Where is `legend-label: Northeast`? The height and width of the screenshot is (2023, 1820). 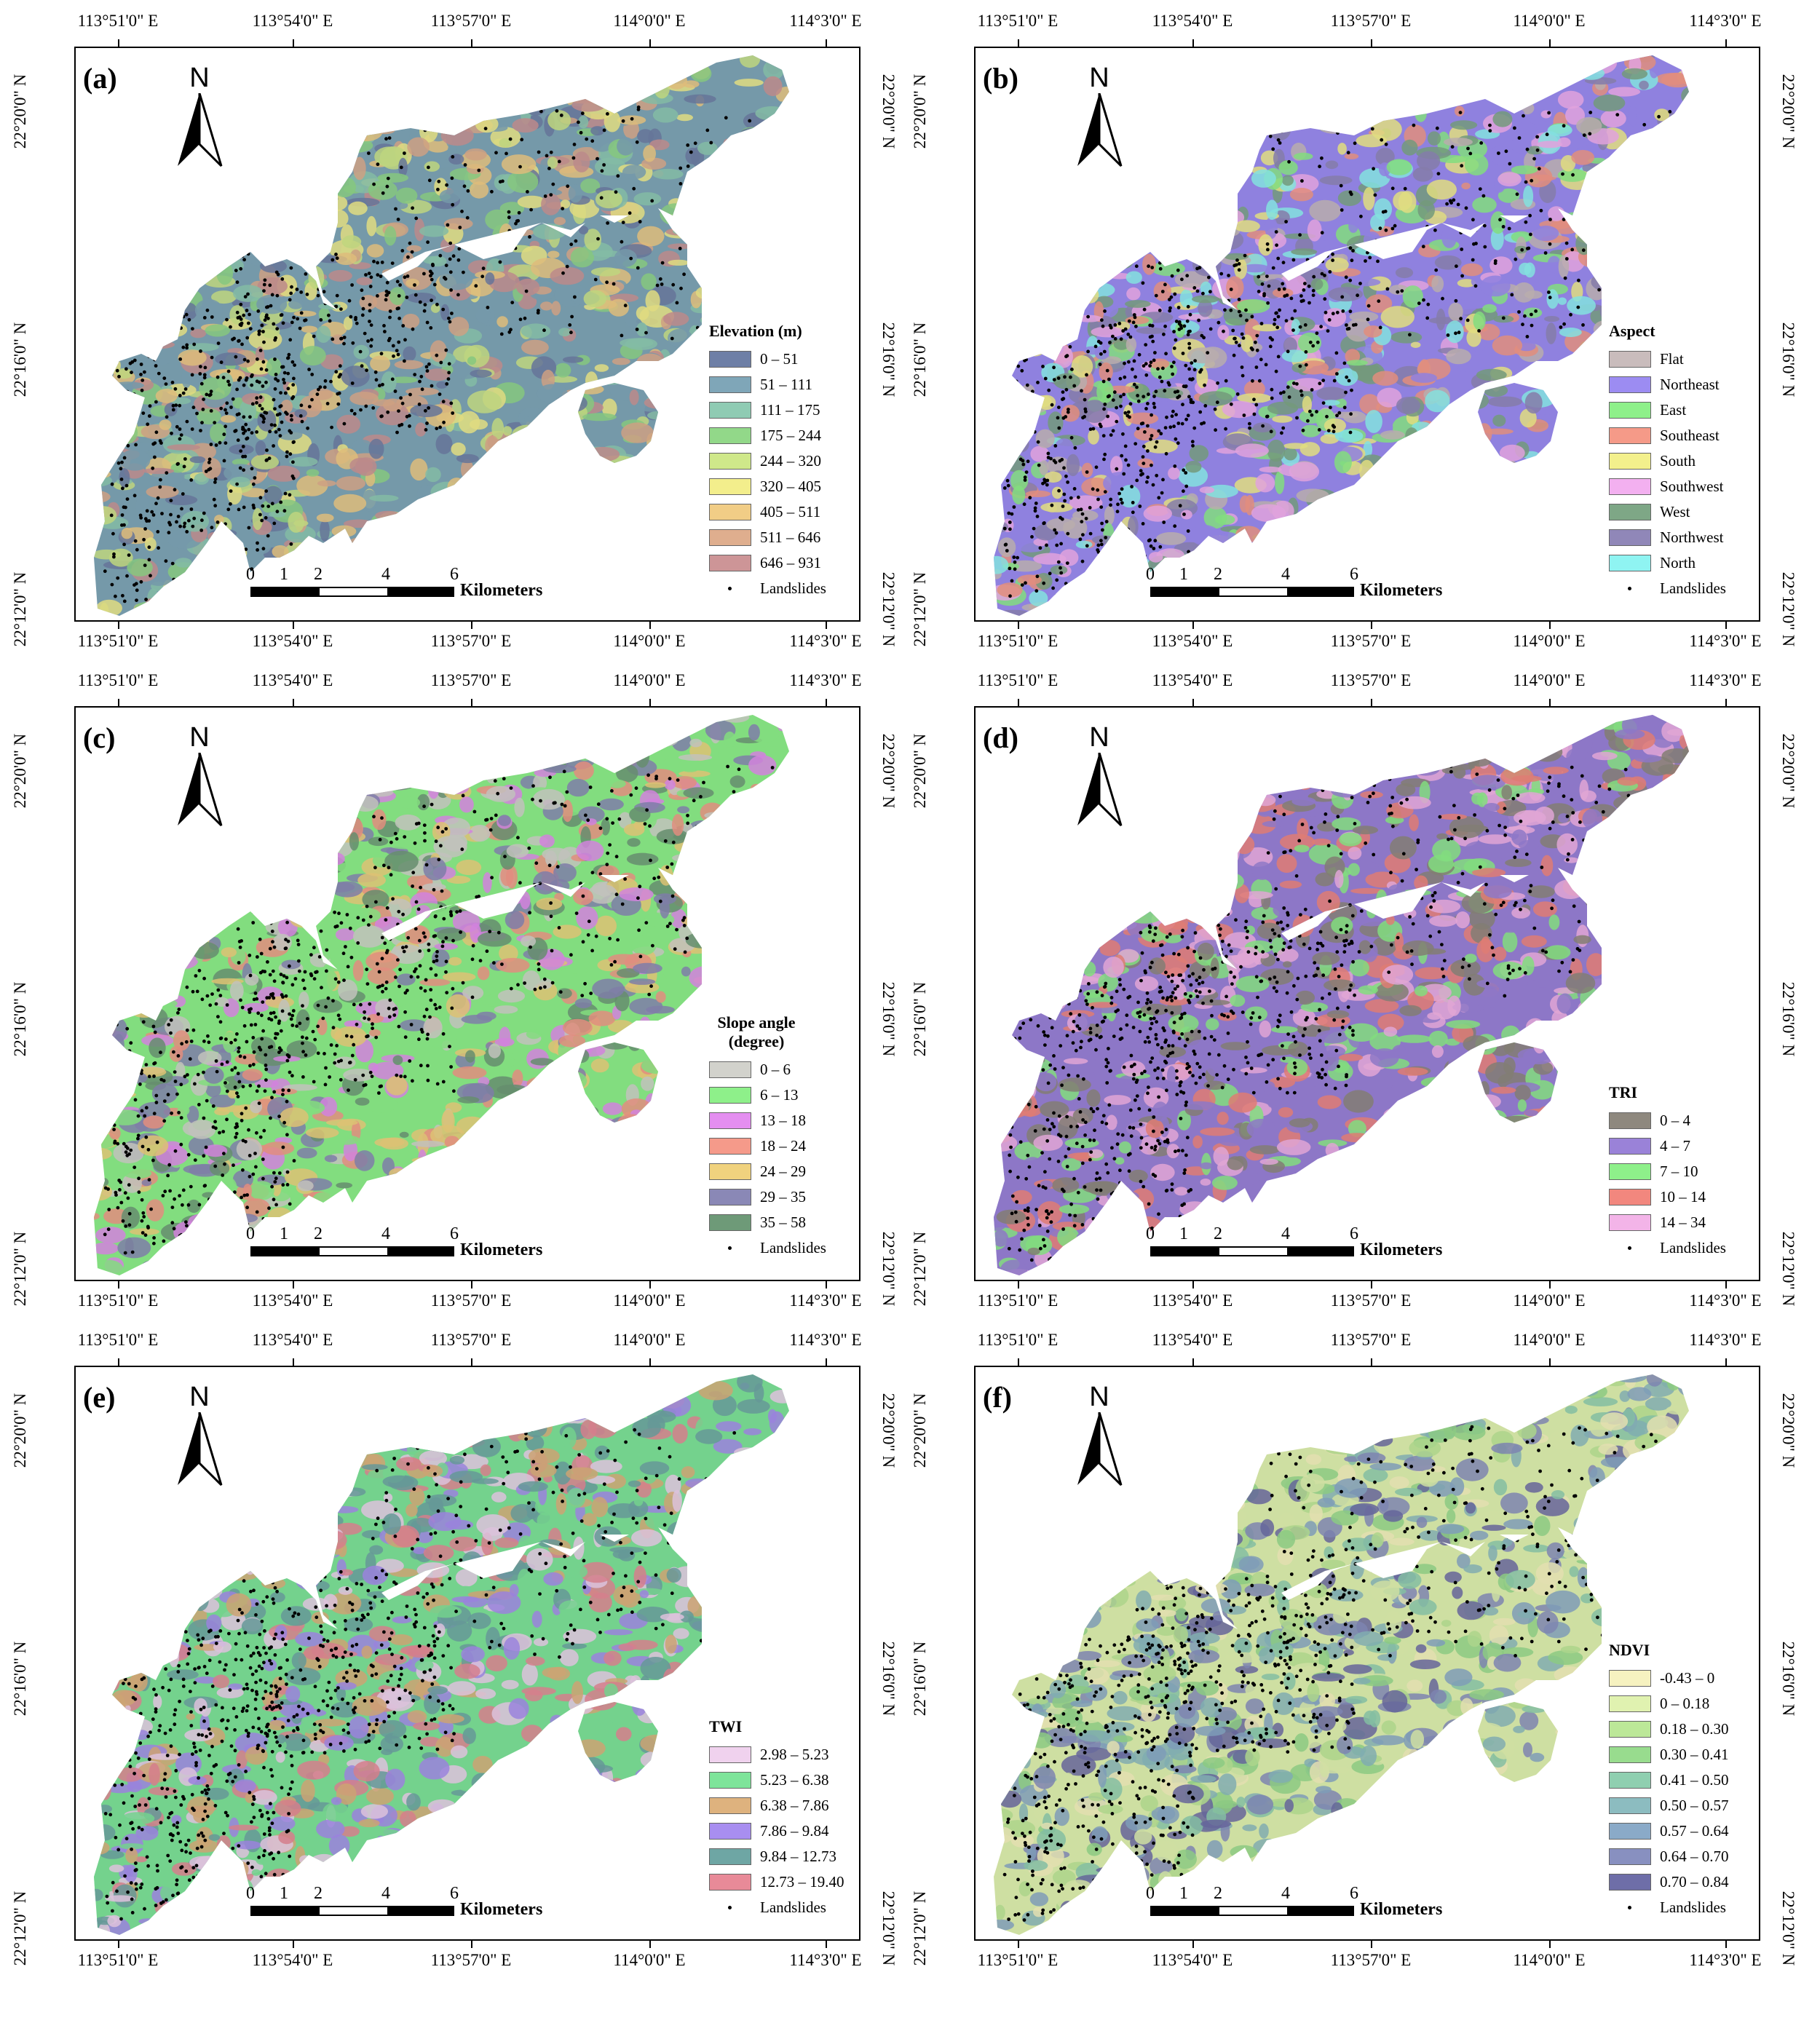 legend-label: Northeast is located at coordinates (1690, 384).